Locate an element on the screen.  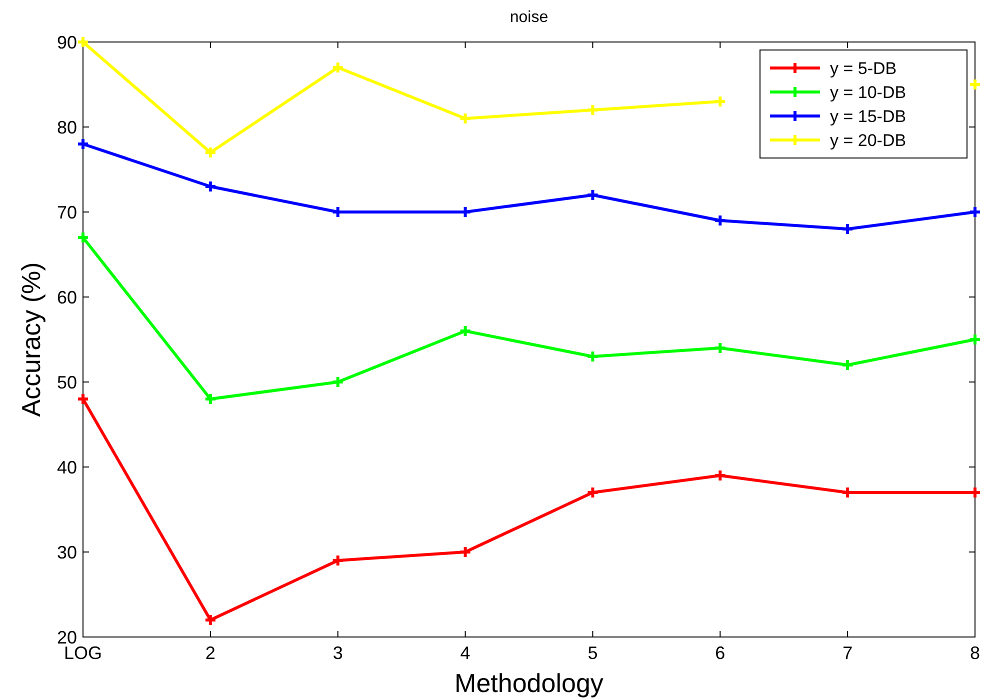
chart-title: noise is located at coordinates (529, 17).